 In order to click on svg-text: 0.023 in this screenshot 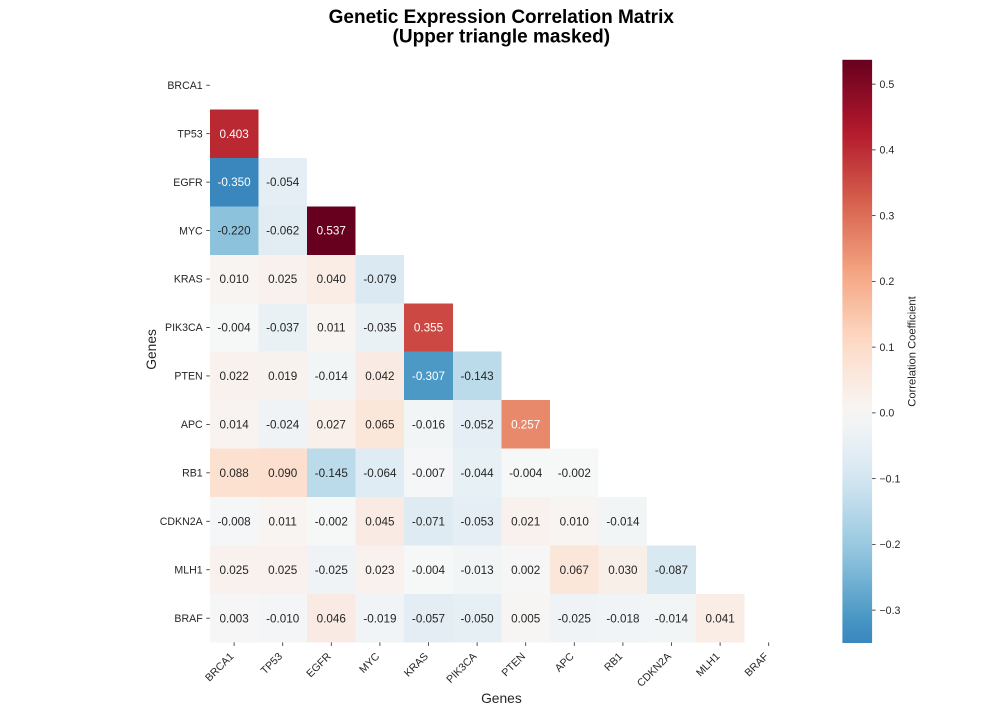, I will do `click(379, 570)`.